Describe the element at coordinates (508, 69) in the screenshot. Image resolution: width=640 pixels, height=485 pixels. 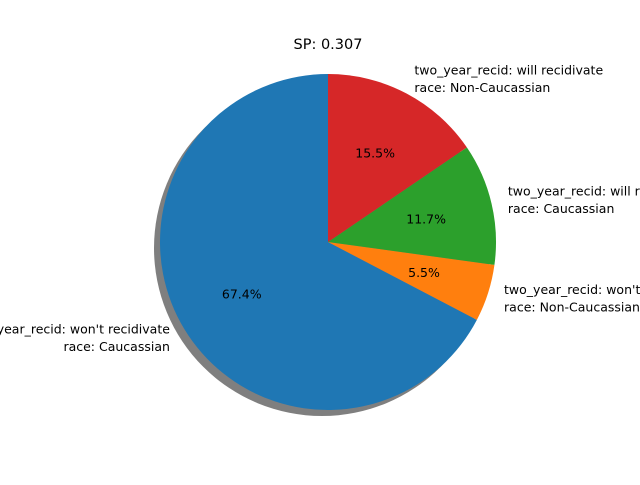
I see `slice-label-line-3-0: two_year_recid: will recidivate` at that location.